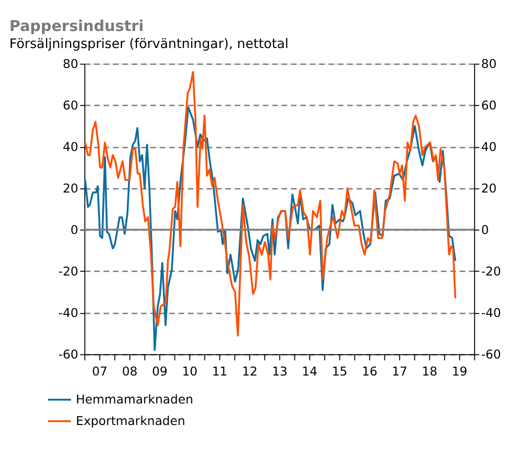  What do you see at coordinates (489, 147) in the screenshot?
I see `y2-tick-label: 40` at bounding box center [489, 147].